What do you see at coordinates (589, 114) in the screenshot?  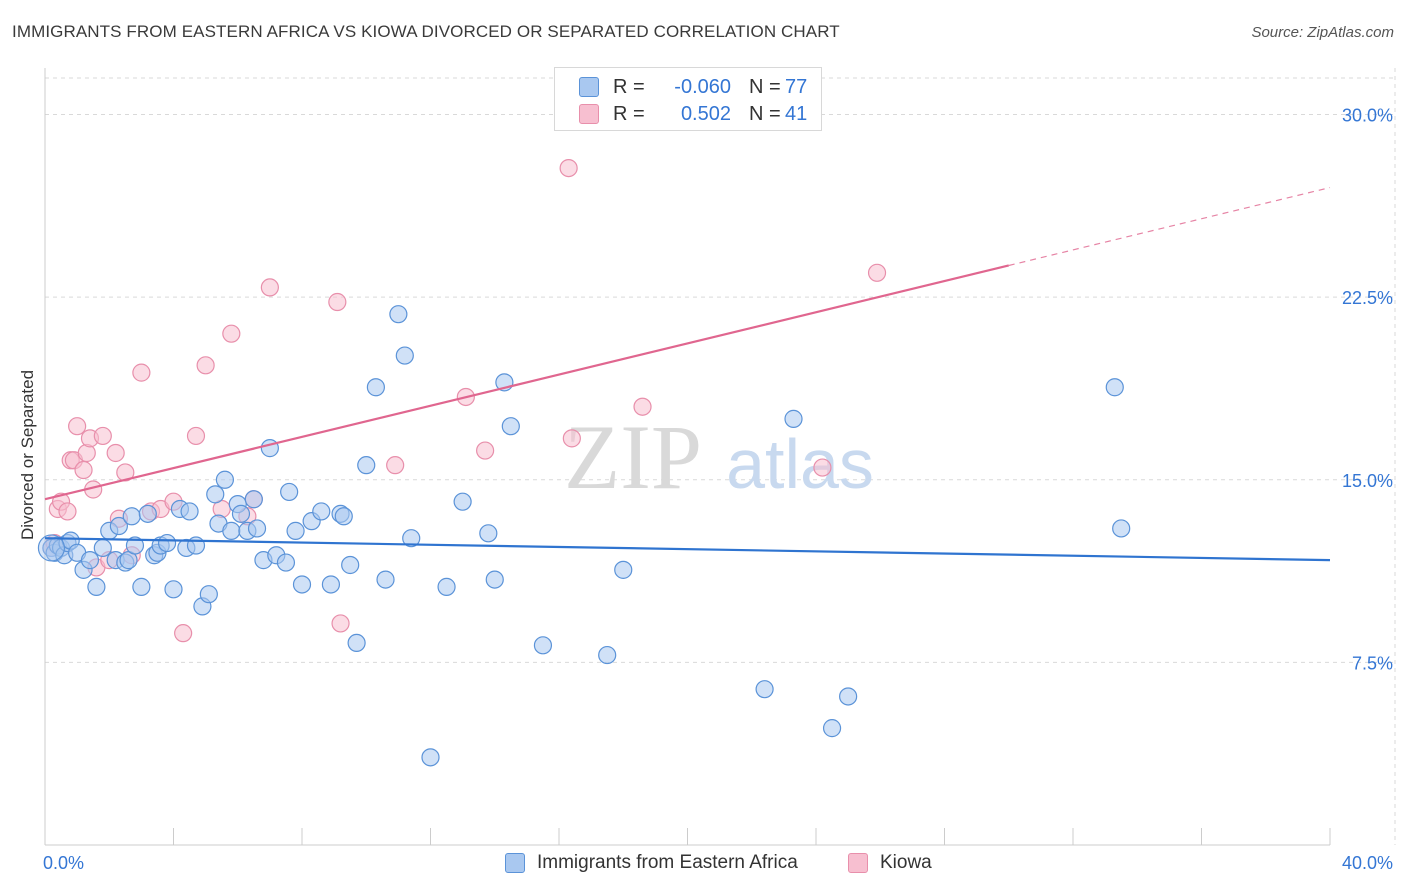 I see `legend-swatch-pink` at bounding box center [589, 114].